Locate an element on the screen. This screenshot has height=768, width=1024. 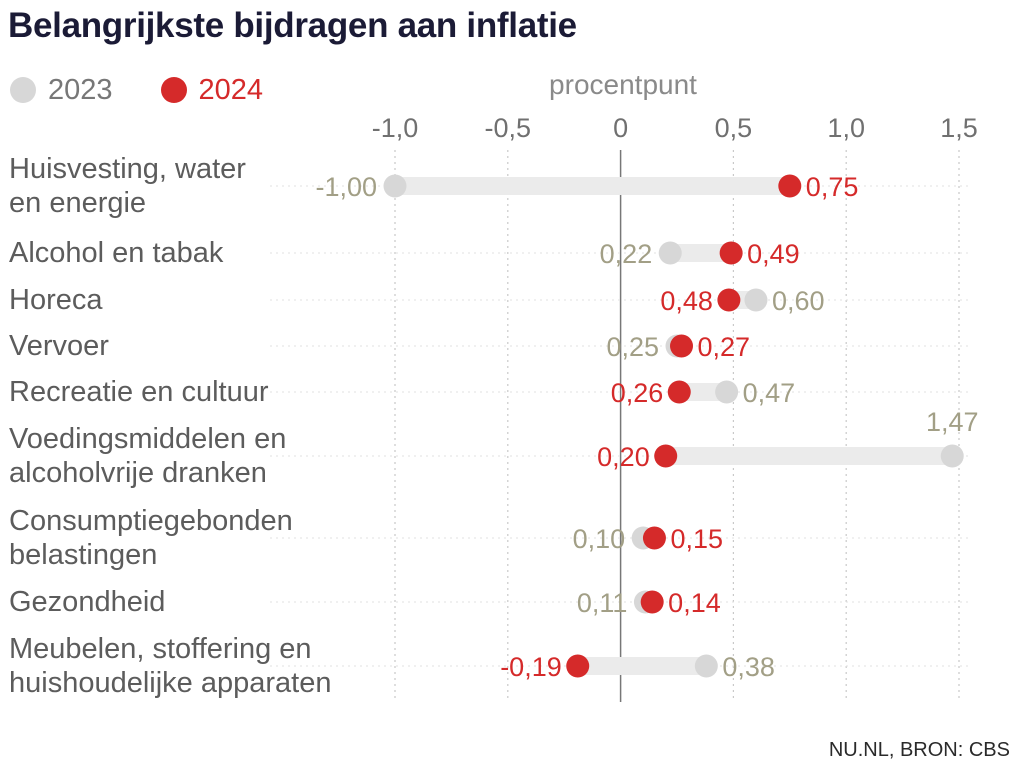
value-label-2024: 0,49 is located at coordinates (773, 254).